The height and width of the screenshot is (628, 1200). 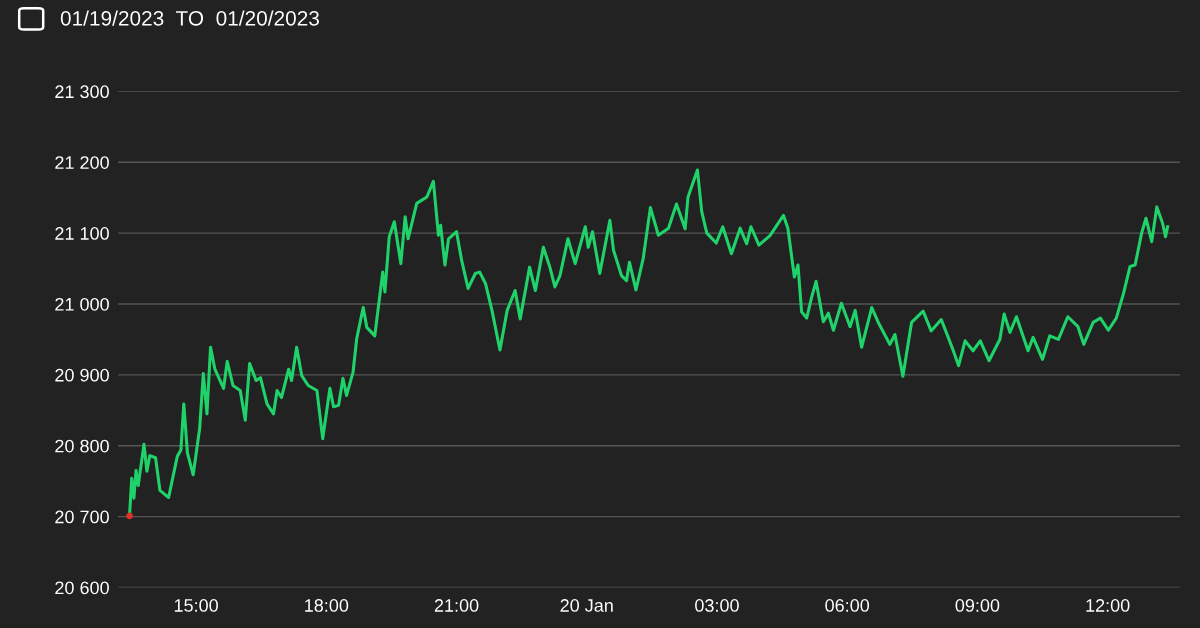 What do you see at coordinates (82, 517) in the screenshot?
I see `y-tick-label: 20 700` at bounding box center [82, 517].